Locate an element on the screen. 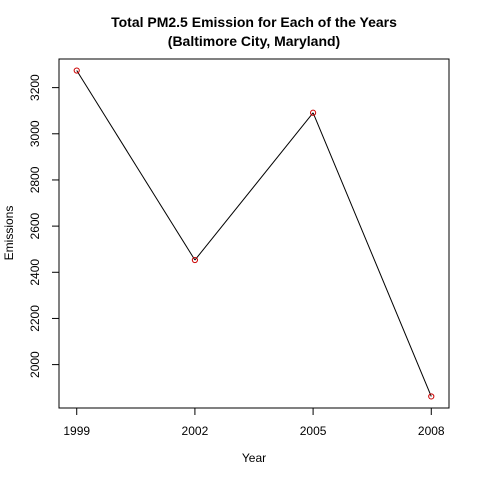  y-axis-label: Emissions is located at coordinates (9, 233).